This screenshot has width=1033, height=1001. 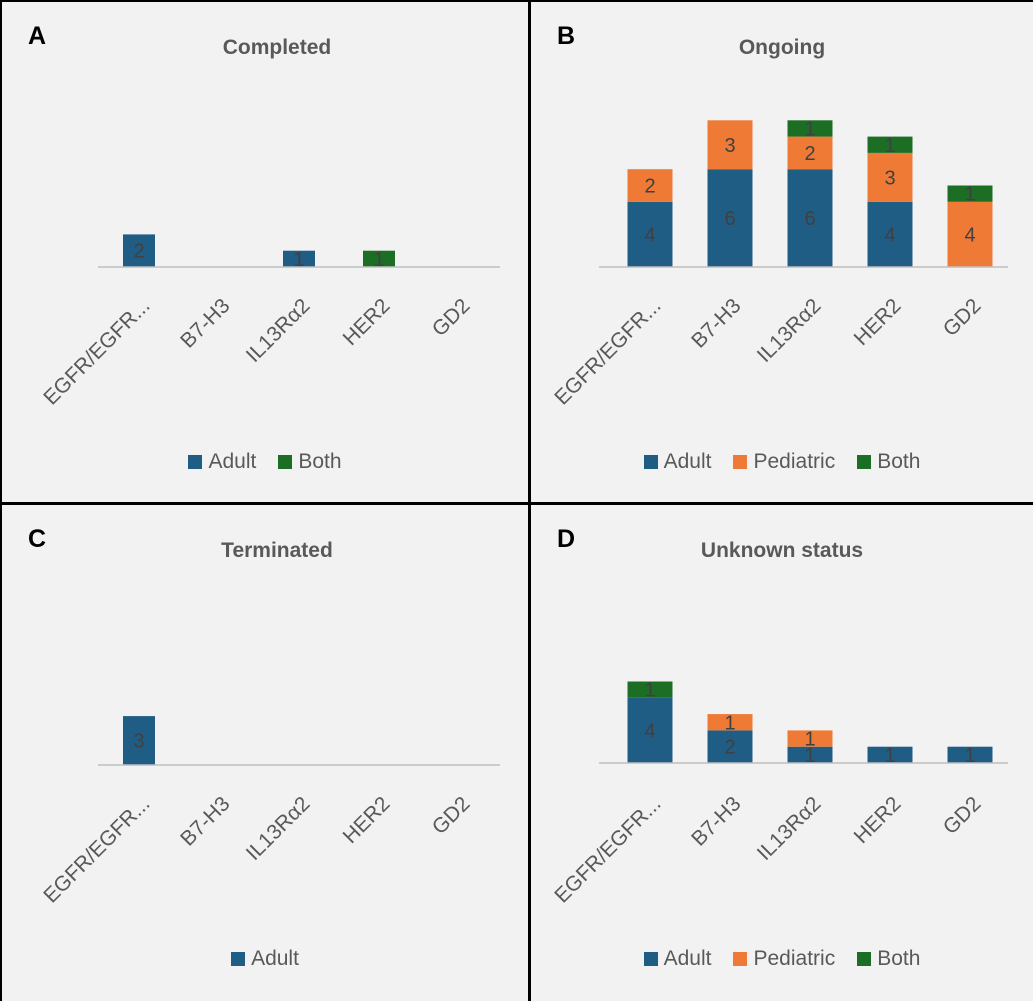 What do you see at coordinates (566, 539) in the screenshot?
I see `panel-letter: D` at bounding box center [566, 539].